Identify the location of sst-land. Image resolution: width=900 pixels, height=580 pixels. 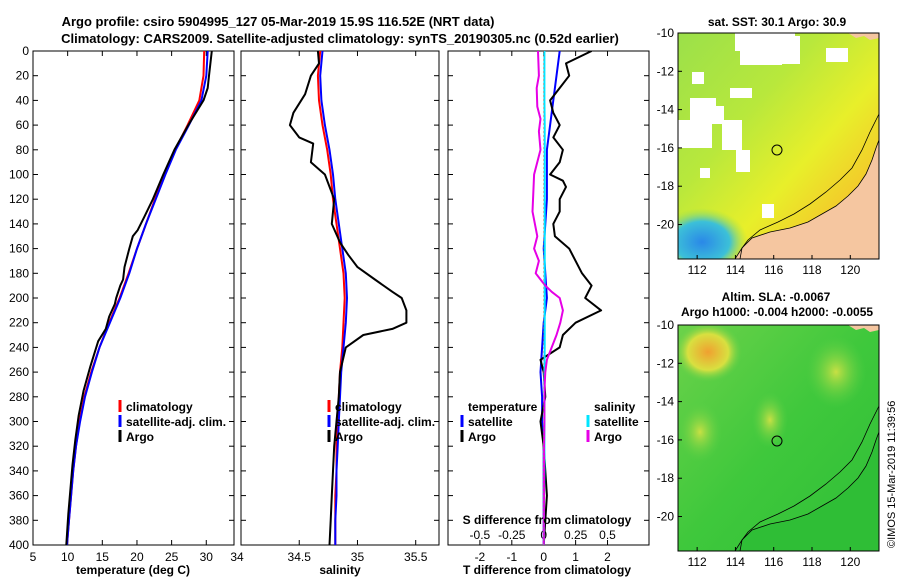
(807, 199).